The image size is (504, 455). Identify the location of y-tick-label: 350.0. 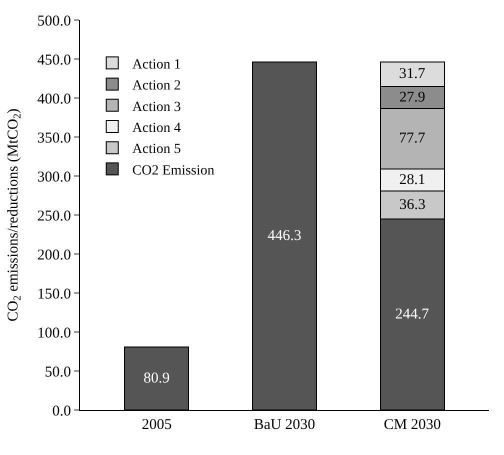
(54, 138).